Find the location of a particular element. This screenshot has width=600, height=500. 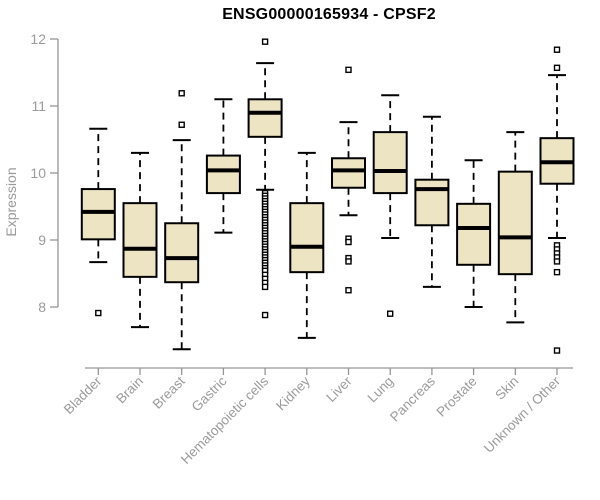

x-tick-label: Kidney is located at coordinates (293, 393).